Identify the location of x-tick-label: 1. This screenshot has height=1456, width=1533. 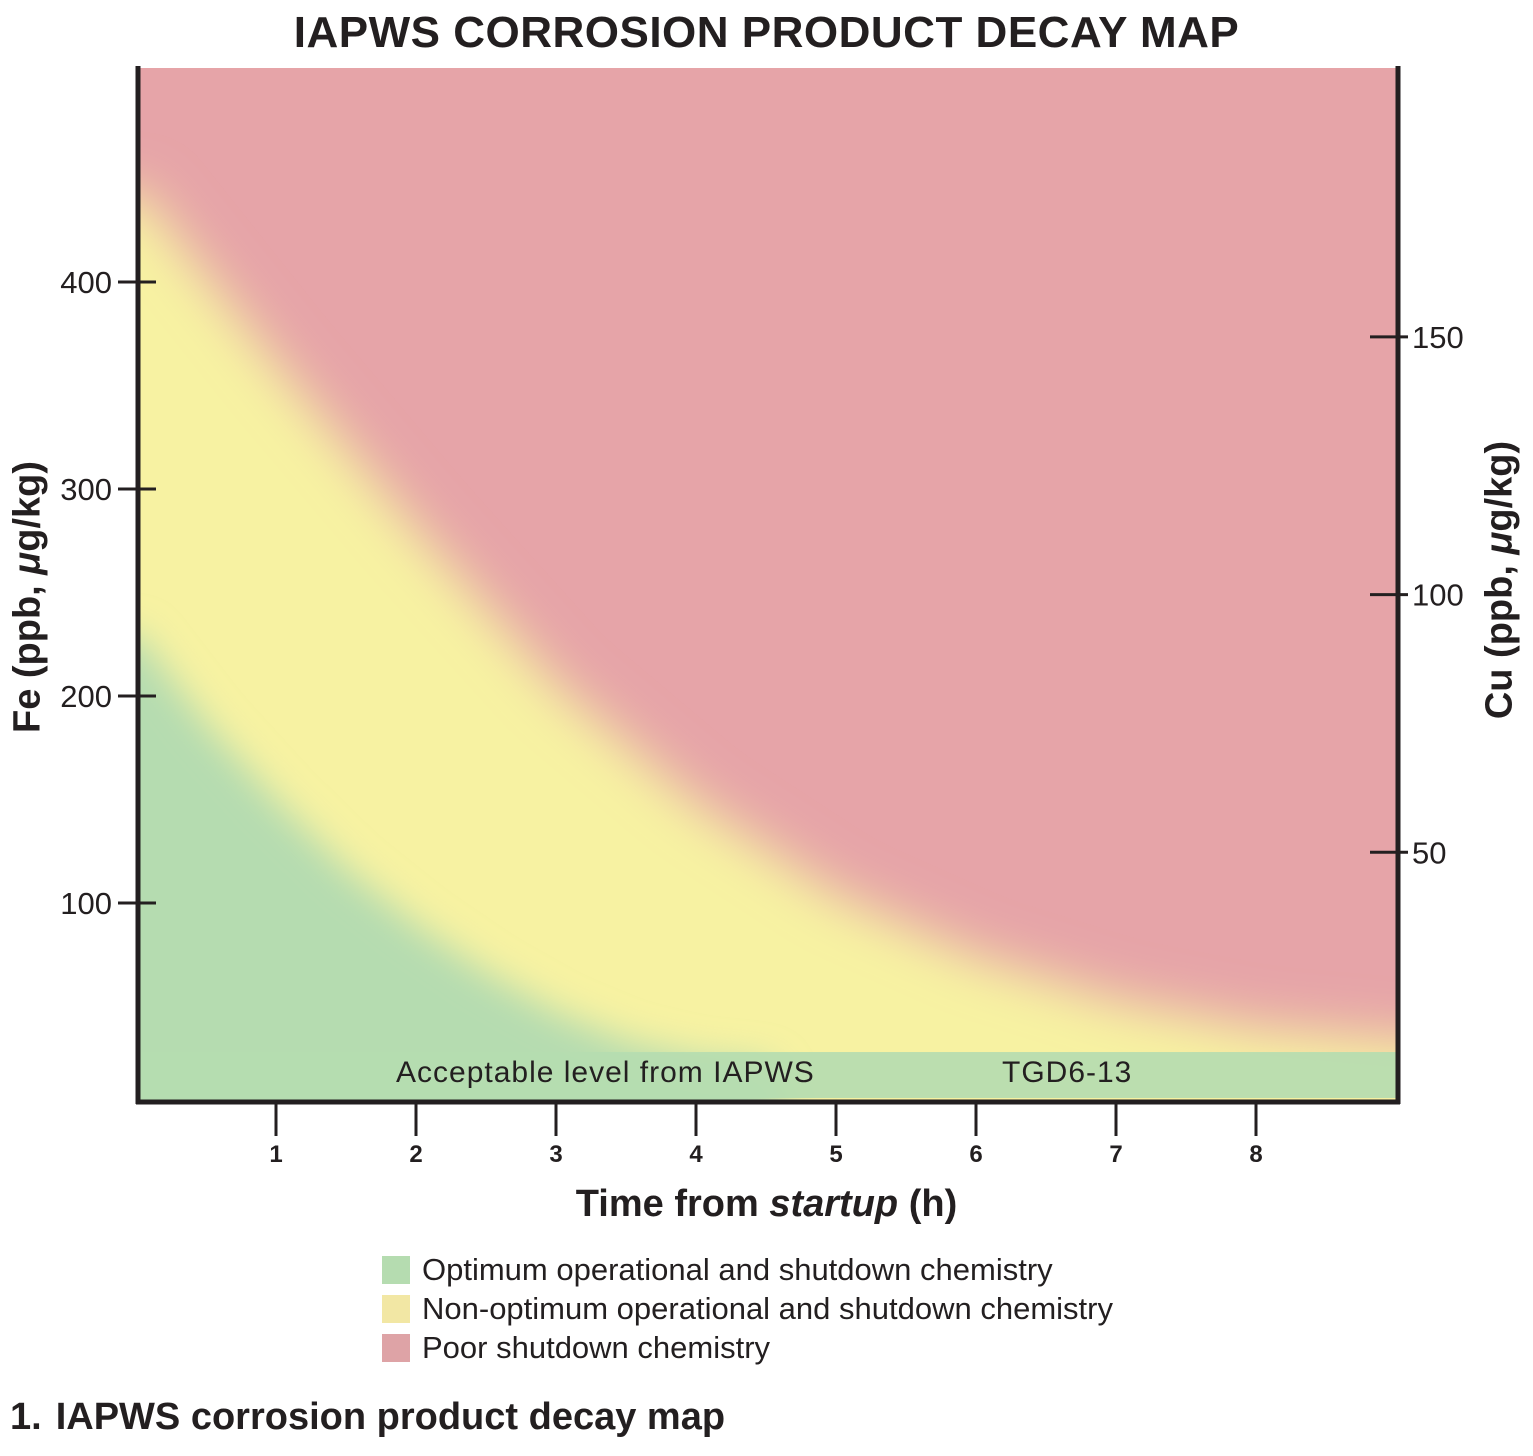
(275, 1154).